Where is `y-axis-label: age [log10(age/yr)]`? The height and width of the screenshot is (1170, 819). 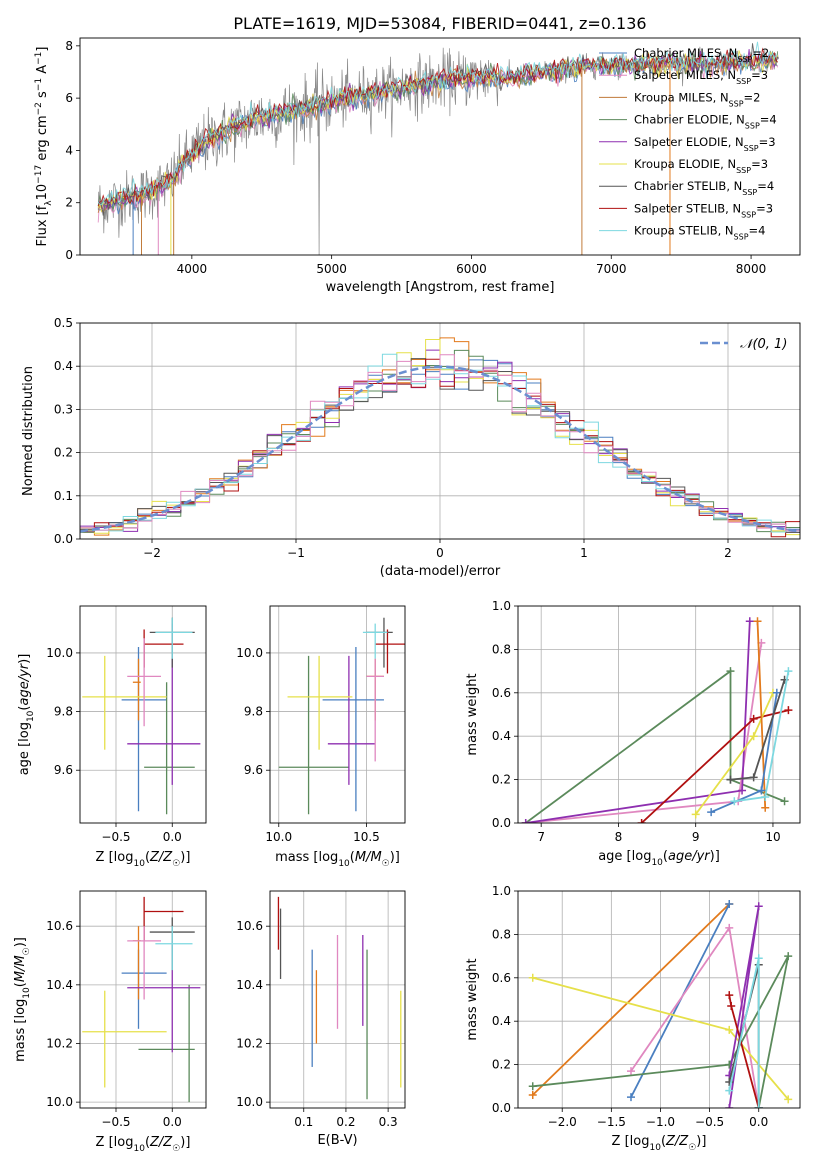 y-axis-label: age [log10(age/yr)] is located at coordinates (26, 715).